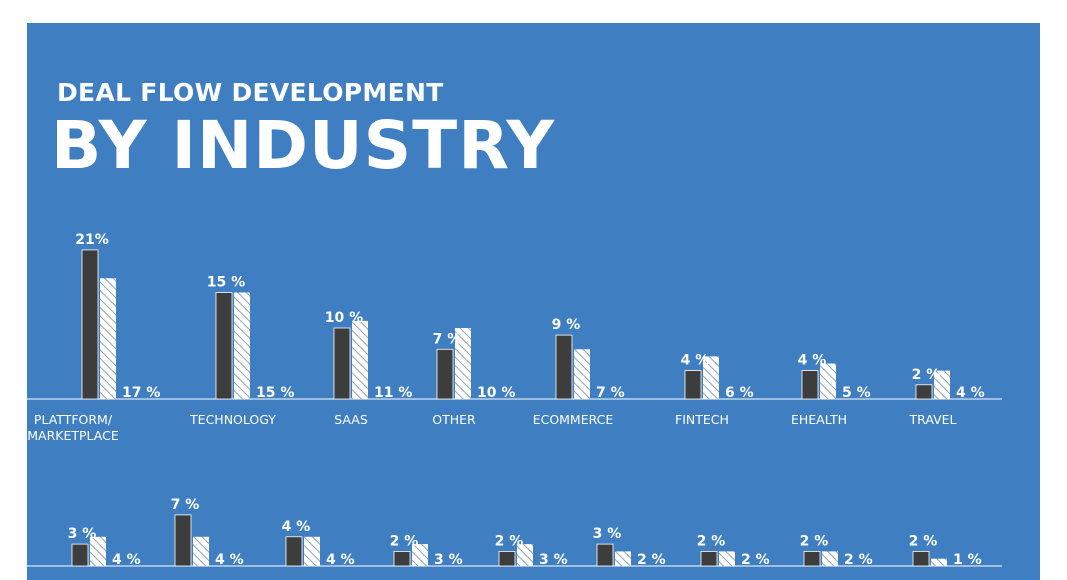 The height and width of the screenshot is (580, 1067). What do you see at coordinates (856, 393) in the screenshot?
I see `value-label-hatched-top-6: 5 %` at bounding box center [856, 393].